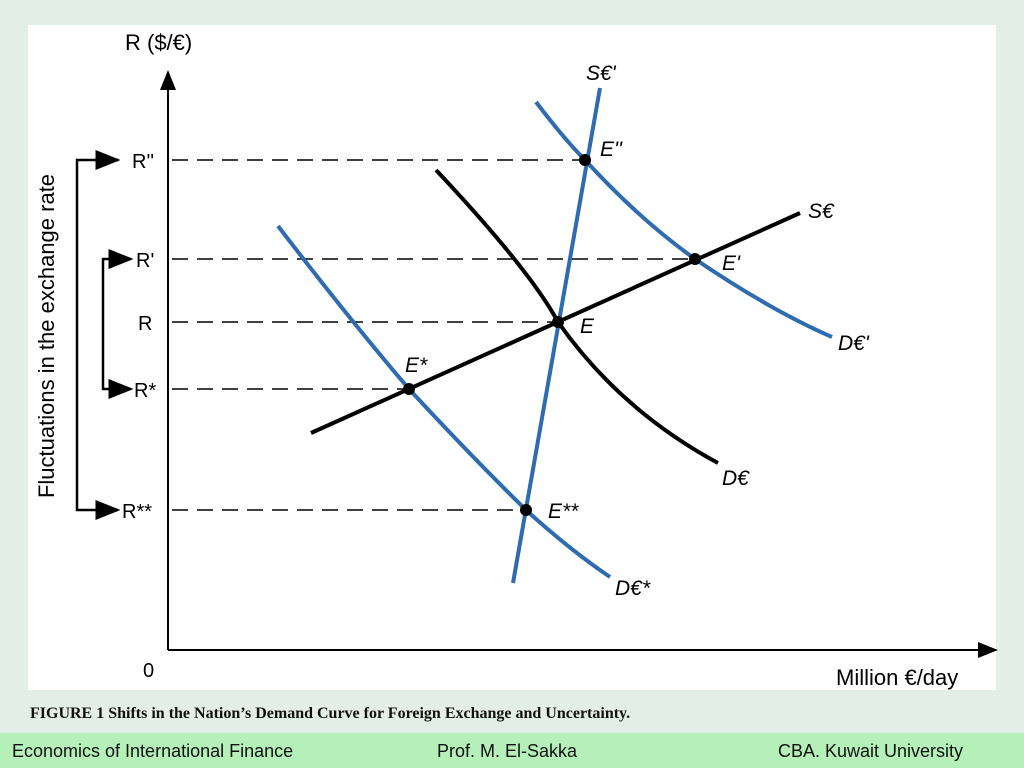 The height and width of the screenshot is (768, 1024). Describe the element at coordinates (736, 478) in the screenshot. I see `label-d: D€` at that location.